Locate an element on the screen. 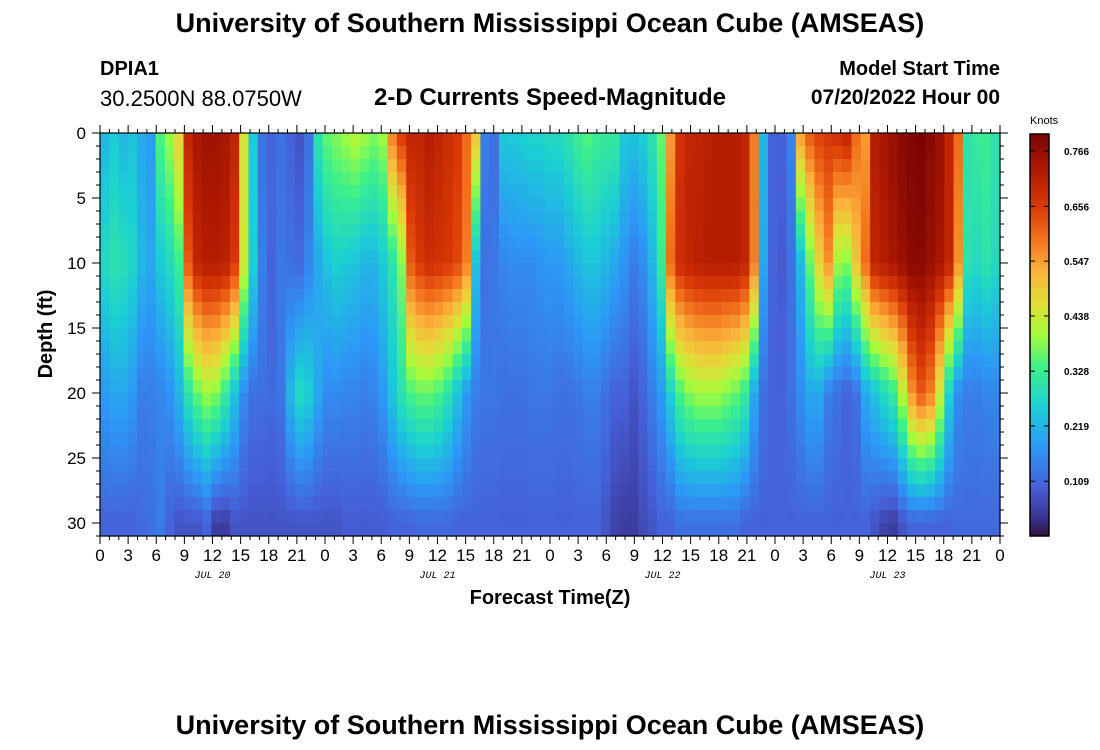 This screenshot has height=750, width=1100. y-tick-label: 0 is located at coordinates (81, 133).